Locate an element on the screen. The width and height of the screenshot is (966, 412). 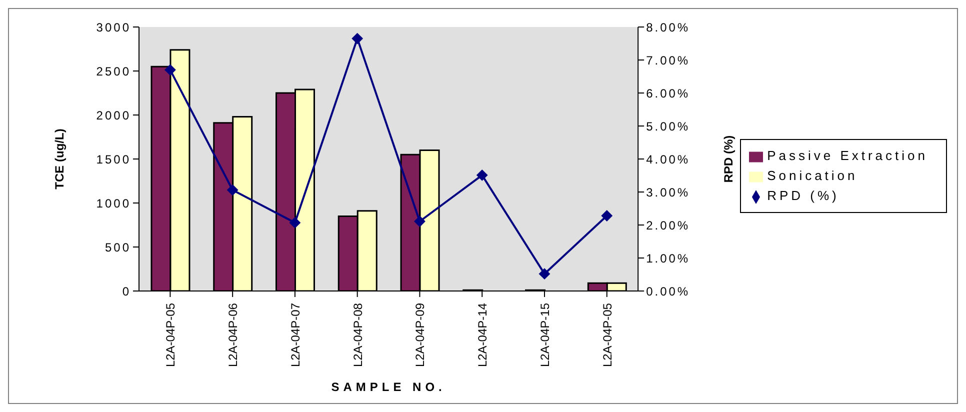
legend-label: RPD (%) is located at coordinates (803, 195).